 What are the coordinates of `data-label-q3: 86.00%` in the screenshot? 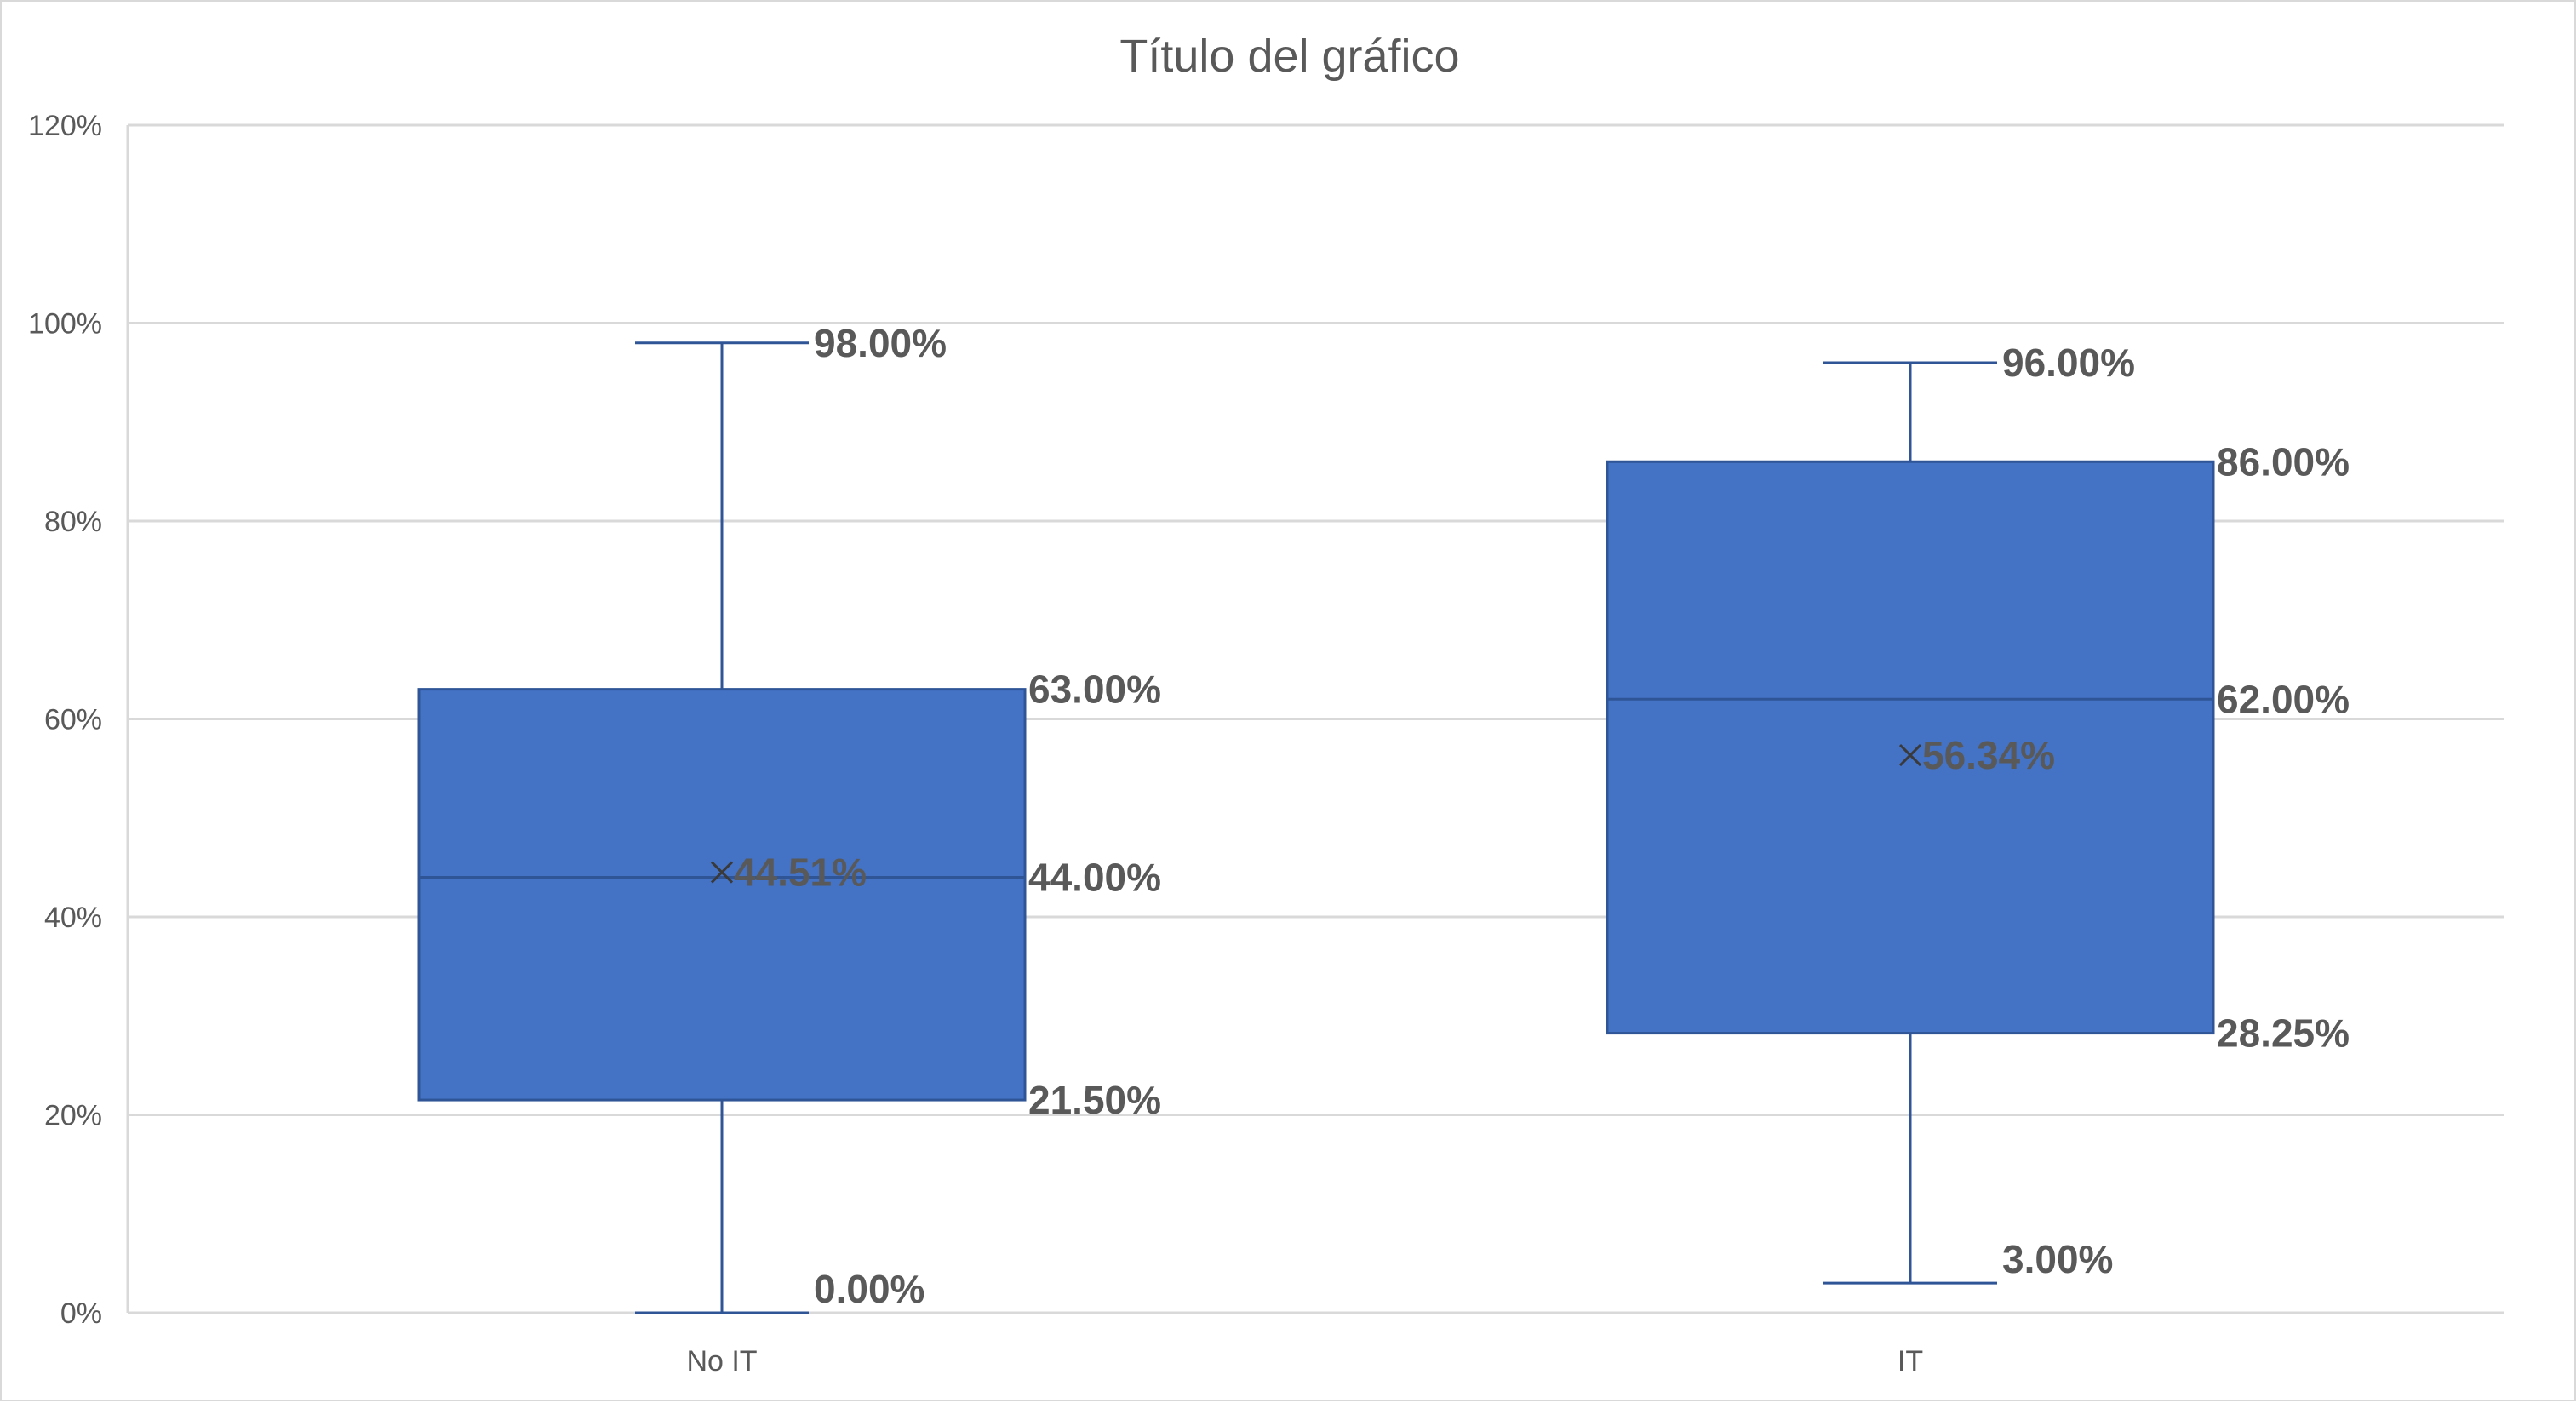 It's located at (2284, 461).